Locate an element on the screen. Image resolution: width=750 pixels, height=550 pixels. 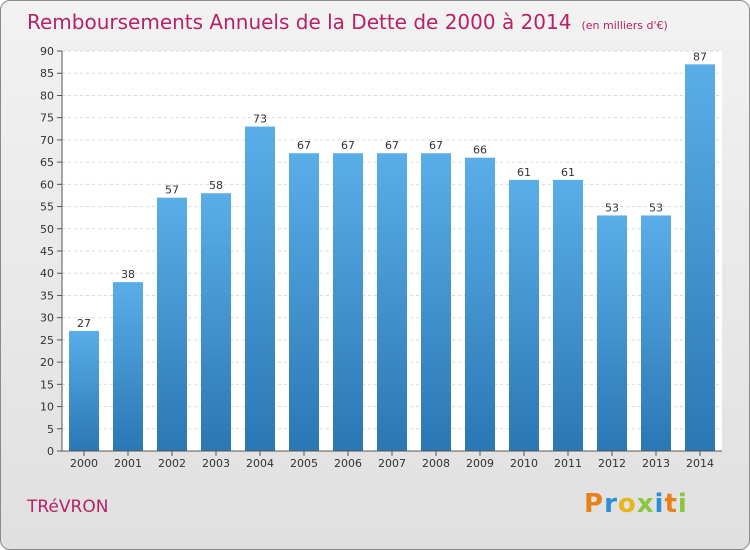
y-tick-label: 50 is located at coordinates (47, 229).